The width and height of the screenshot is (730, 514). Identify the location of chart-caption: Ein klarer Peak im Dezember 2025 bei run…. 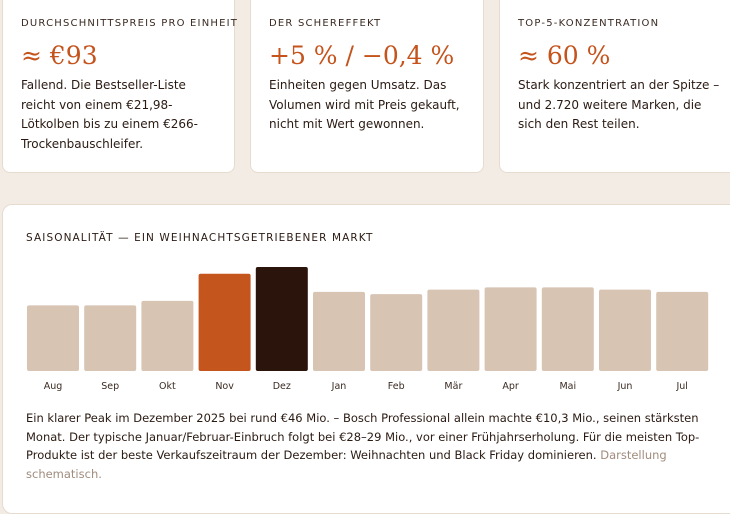
(366, 446).